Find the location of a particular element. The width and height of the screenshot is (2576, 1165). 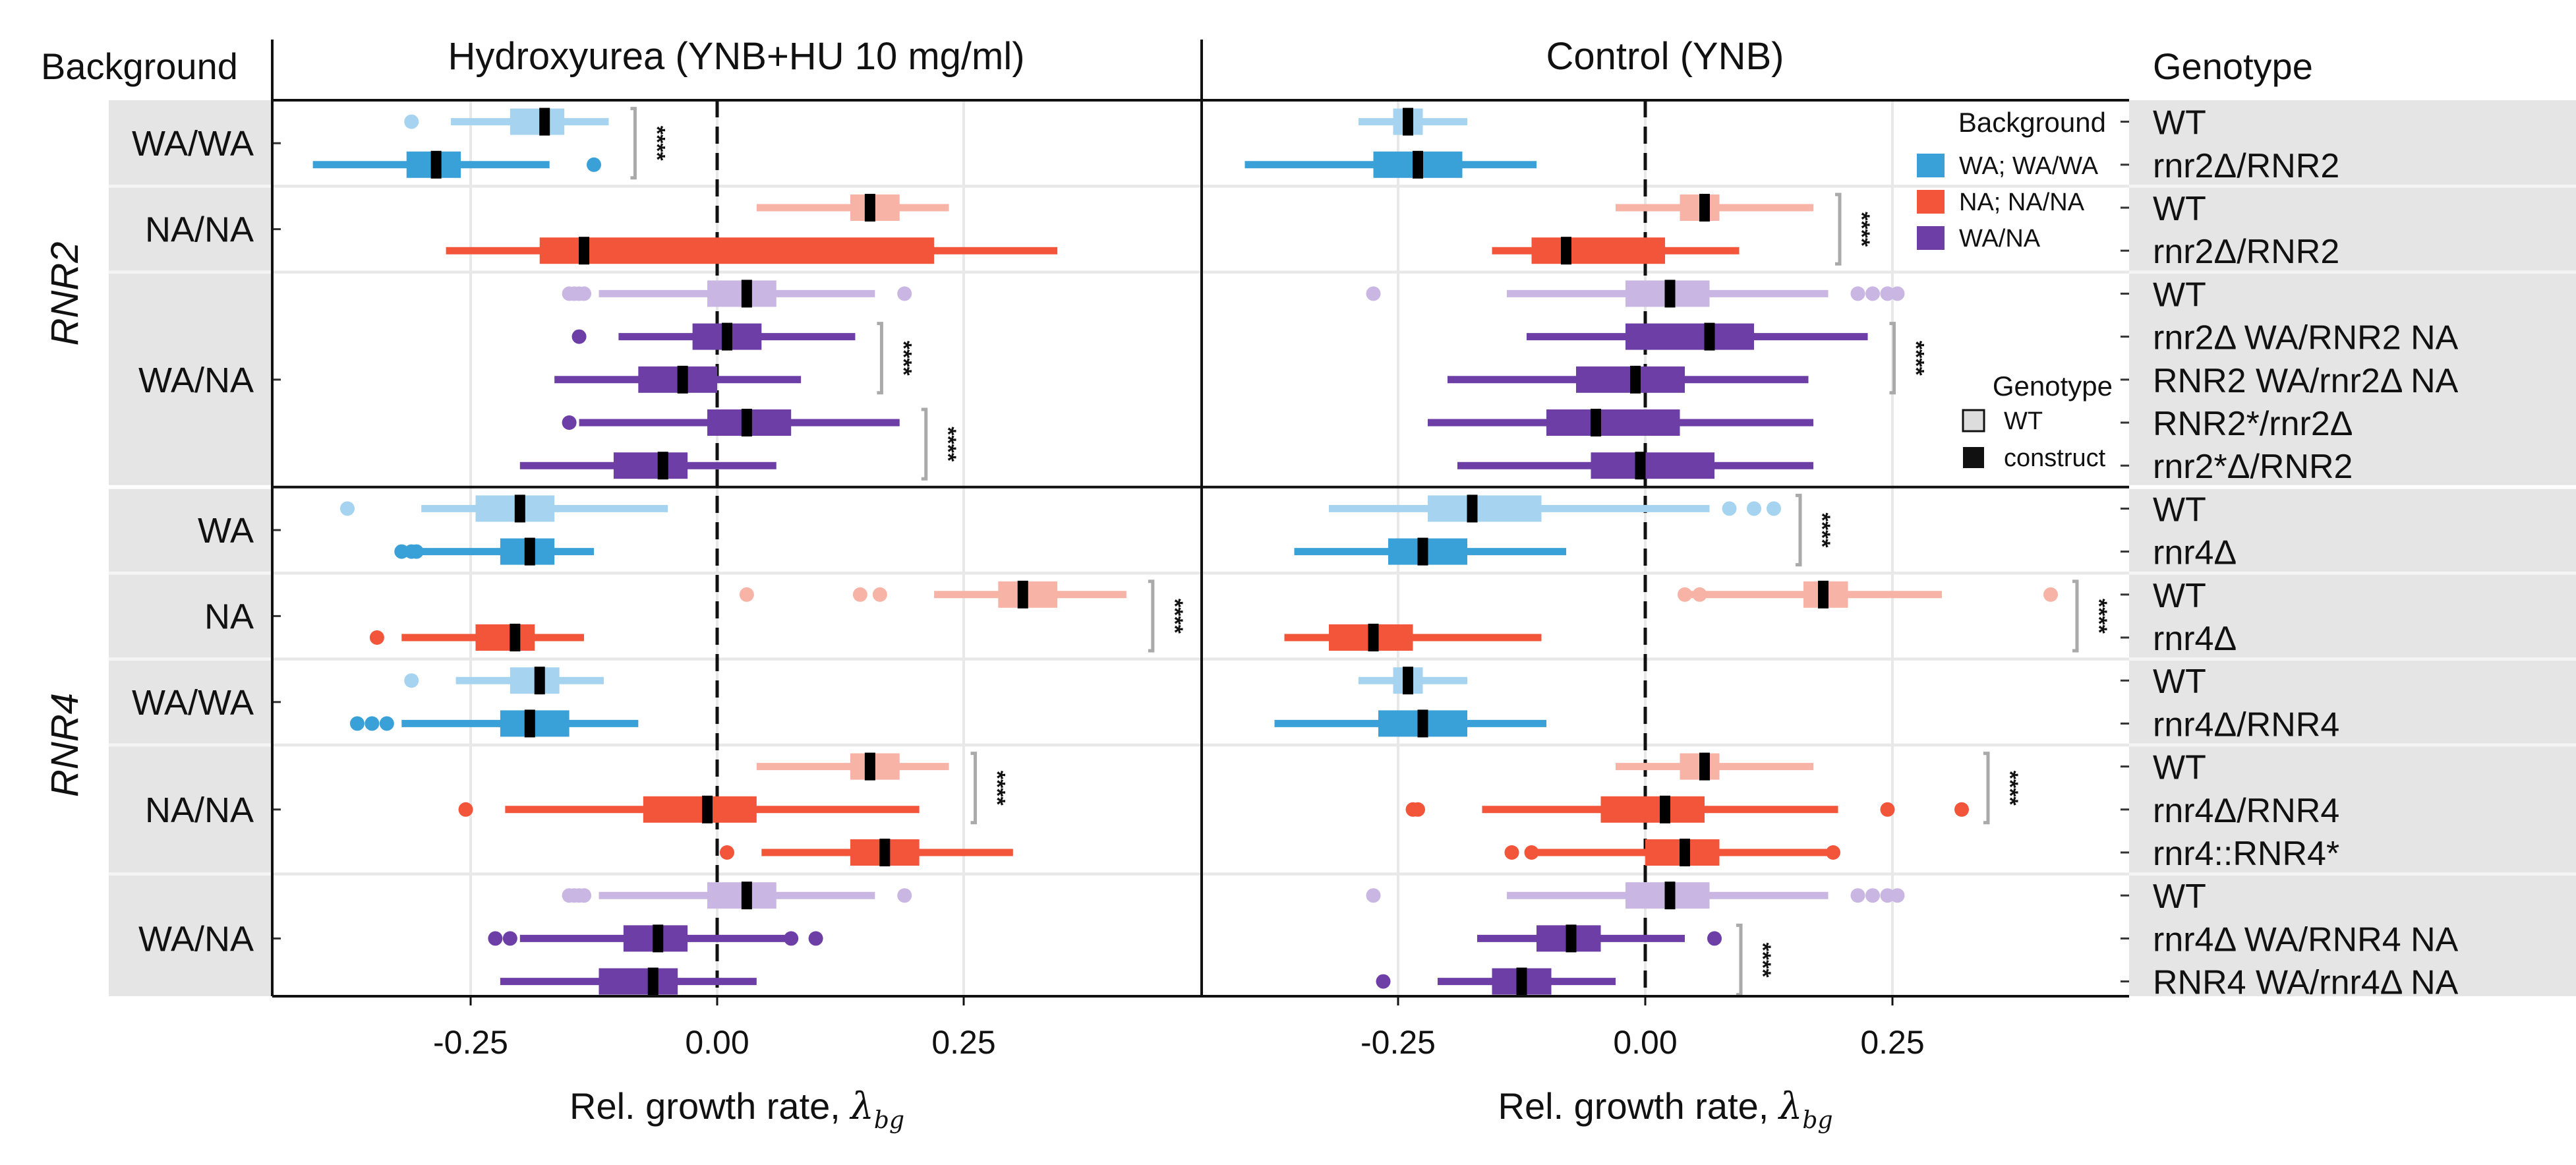

genotype-label: RNR2*/rnr2Δ is located at coordinates (2253, 424).